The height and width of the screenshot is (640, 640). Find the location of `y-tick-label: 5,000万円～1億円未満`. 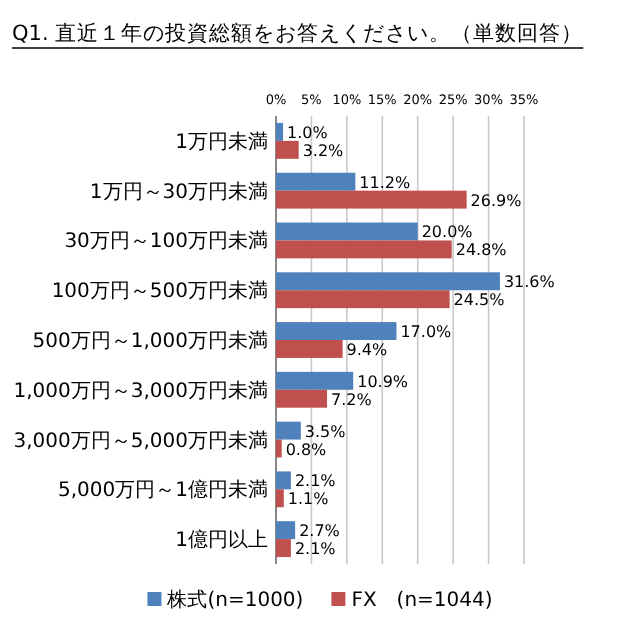

y-tick-label: 5,000万円～1億円未満 is located at coordinates (163, 490).